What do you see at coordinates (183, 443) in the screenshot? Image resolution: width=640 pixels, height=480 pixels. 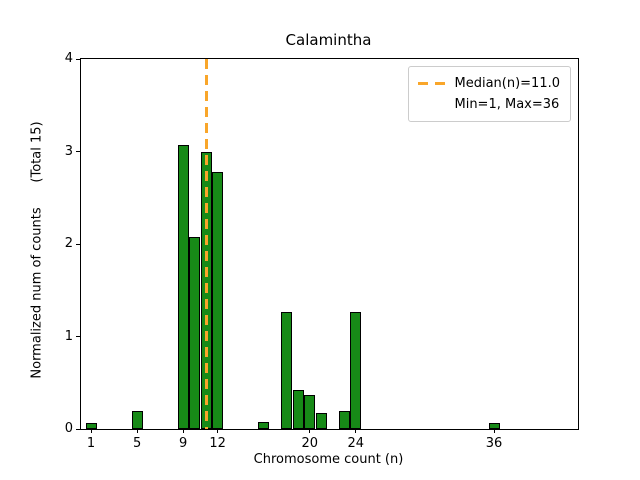 I see `x-tick-label-9: 9` at bounding box center [183, 443].